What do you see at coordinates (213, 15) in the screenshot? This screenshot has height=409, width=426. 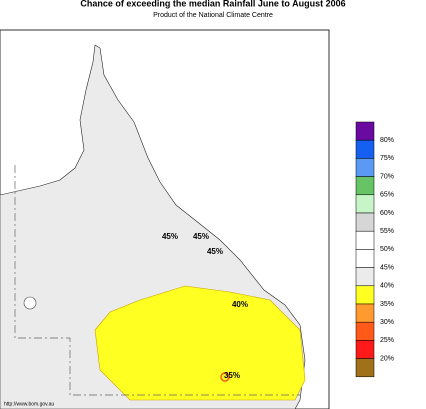 I see `subtitle: Product of the National Climate Centre` at bounding box center [213, 15].